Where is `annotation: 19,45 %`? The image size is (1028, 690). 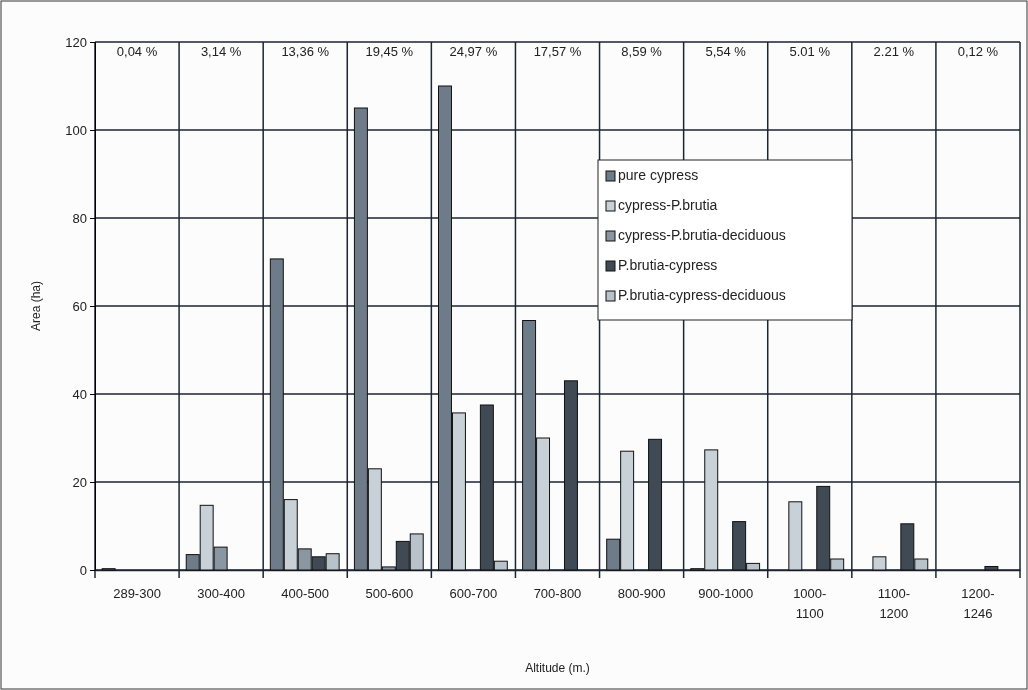 annotation: 19,45 % is located at coordinates (389, 51).